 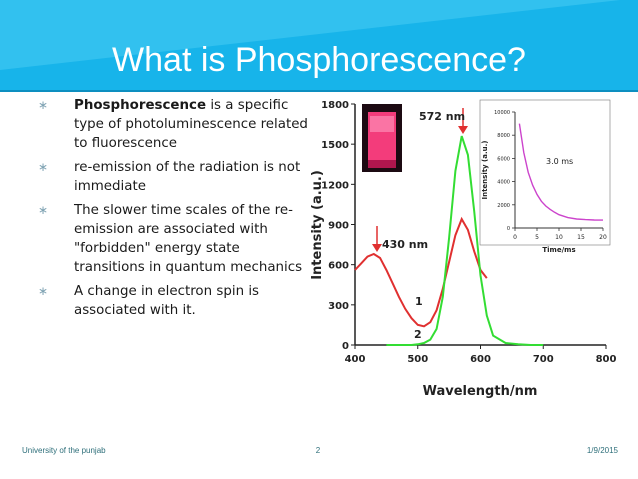 I want to click on inset-y-tick-label: 6000, so click(x=503, y=159).